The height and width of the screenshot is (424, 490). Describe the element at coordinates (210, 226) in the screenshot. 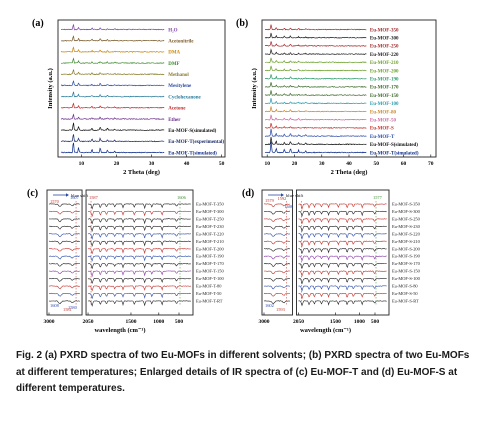

I see `series-label: Eu-MOF-T-230` at that location.